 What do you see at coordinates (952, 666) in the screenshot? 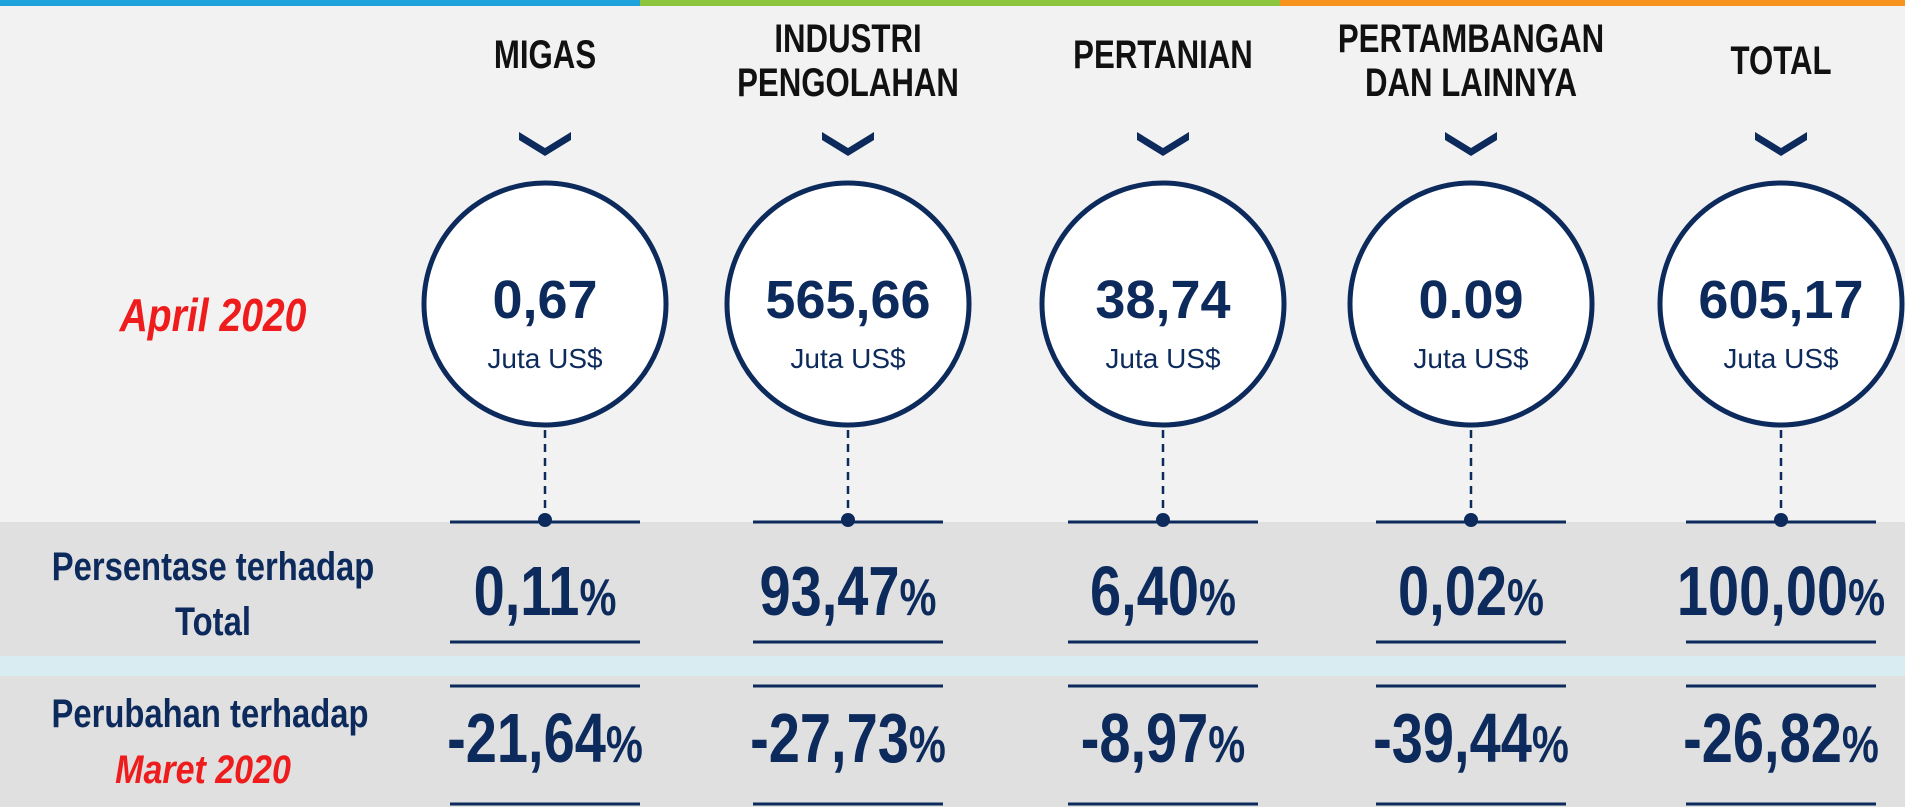
I see `separator-band` at bounding box center [952, 666].